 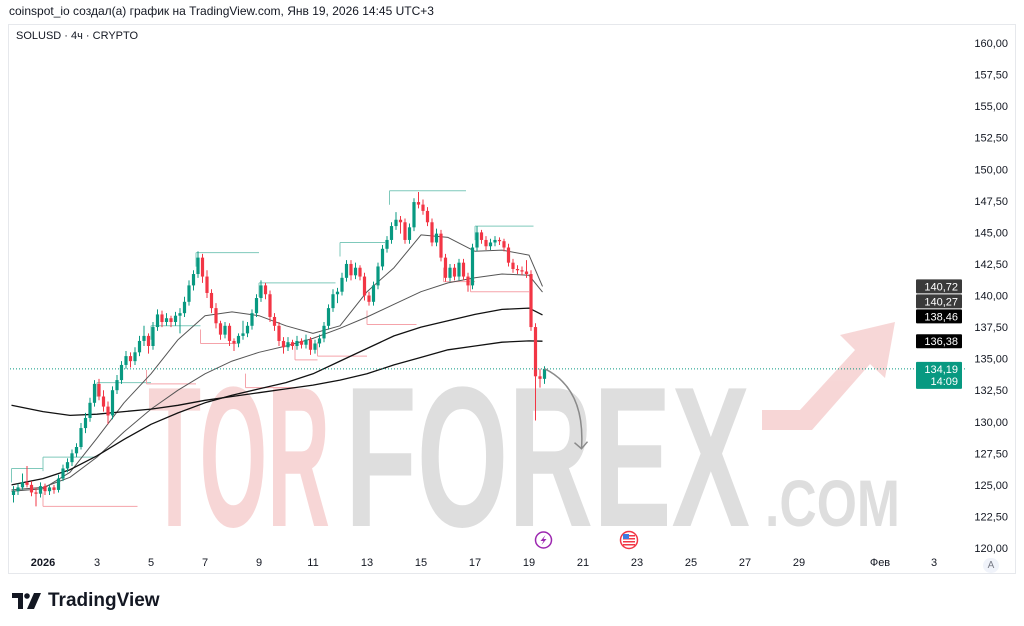 I want to click on moving-average-line, so click(x=277, y=396).